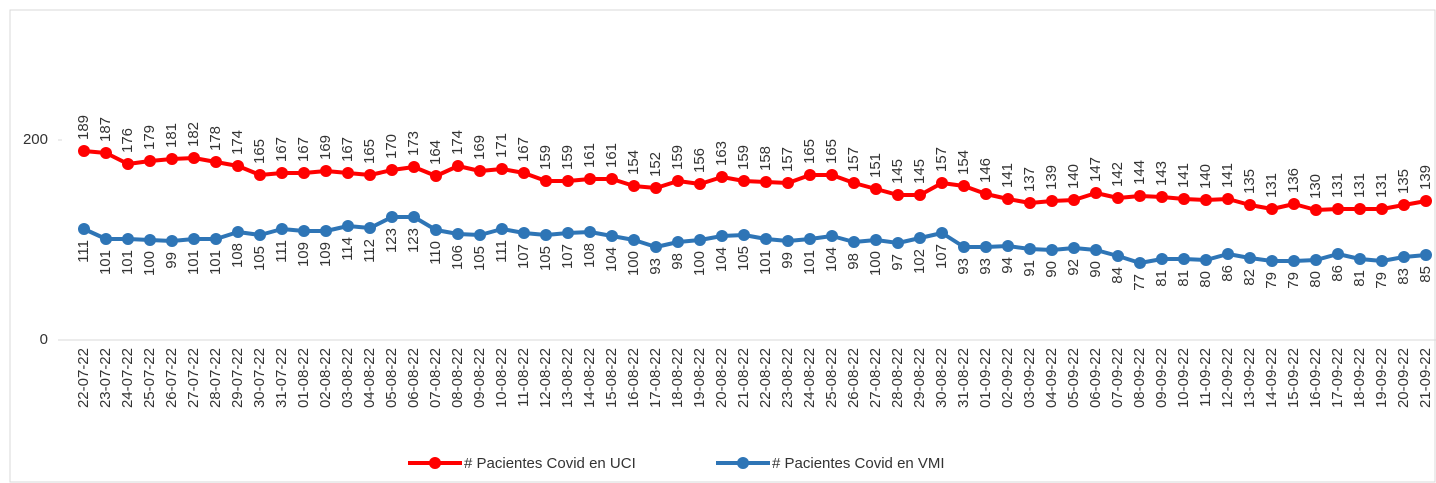  I want to click on x-tick-label: 15-09-22, so click(1293, 378).